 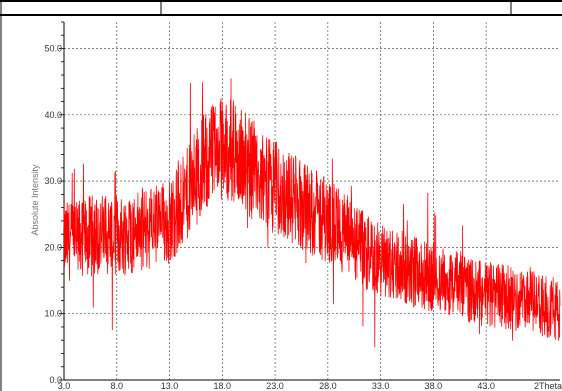 I want to click on x-tick-label: 18.0, so click(x=223, y=386).